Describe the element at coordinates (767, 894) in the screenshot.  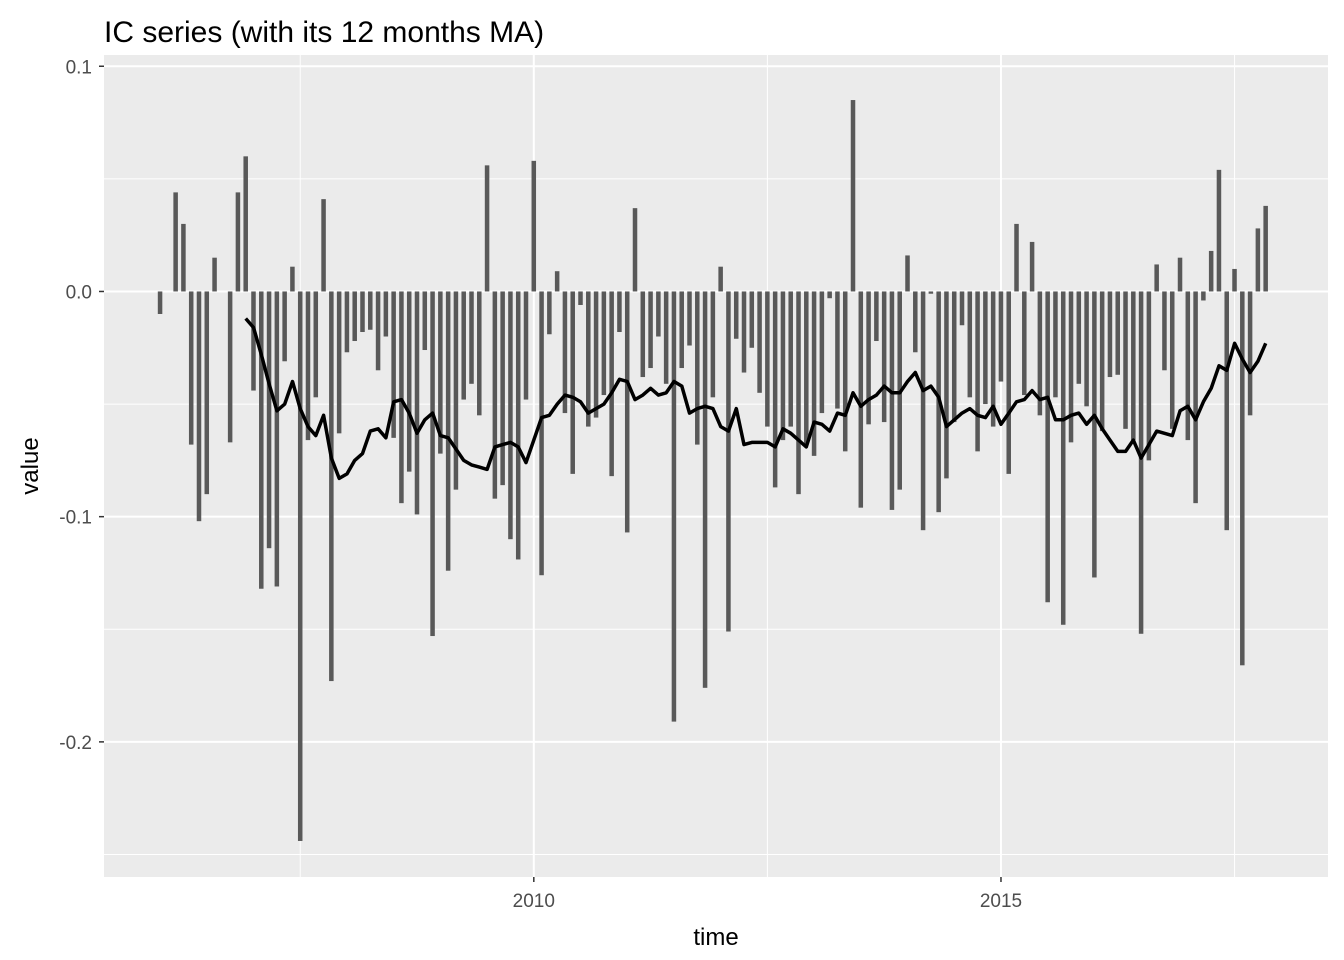
I see `x-axis: 2010 2015` at that location.